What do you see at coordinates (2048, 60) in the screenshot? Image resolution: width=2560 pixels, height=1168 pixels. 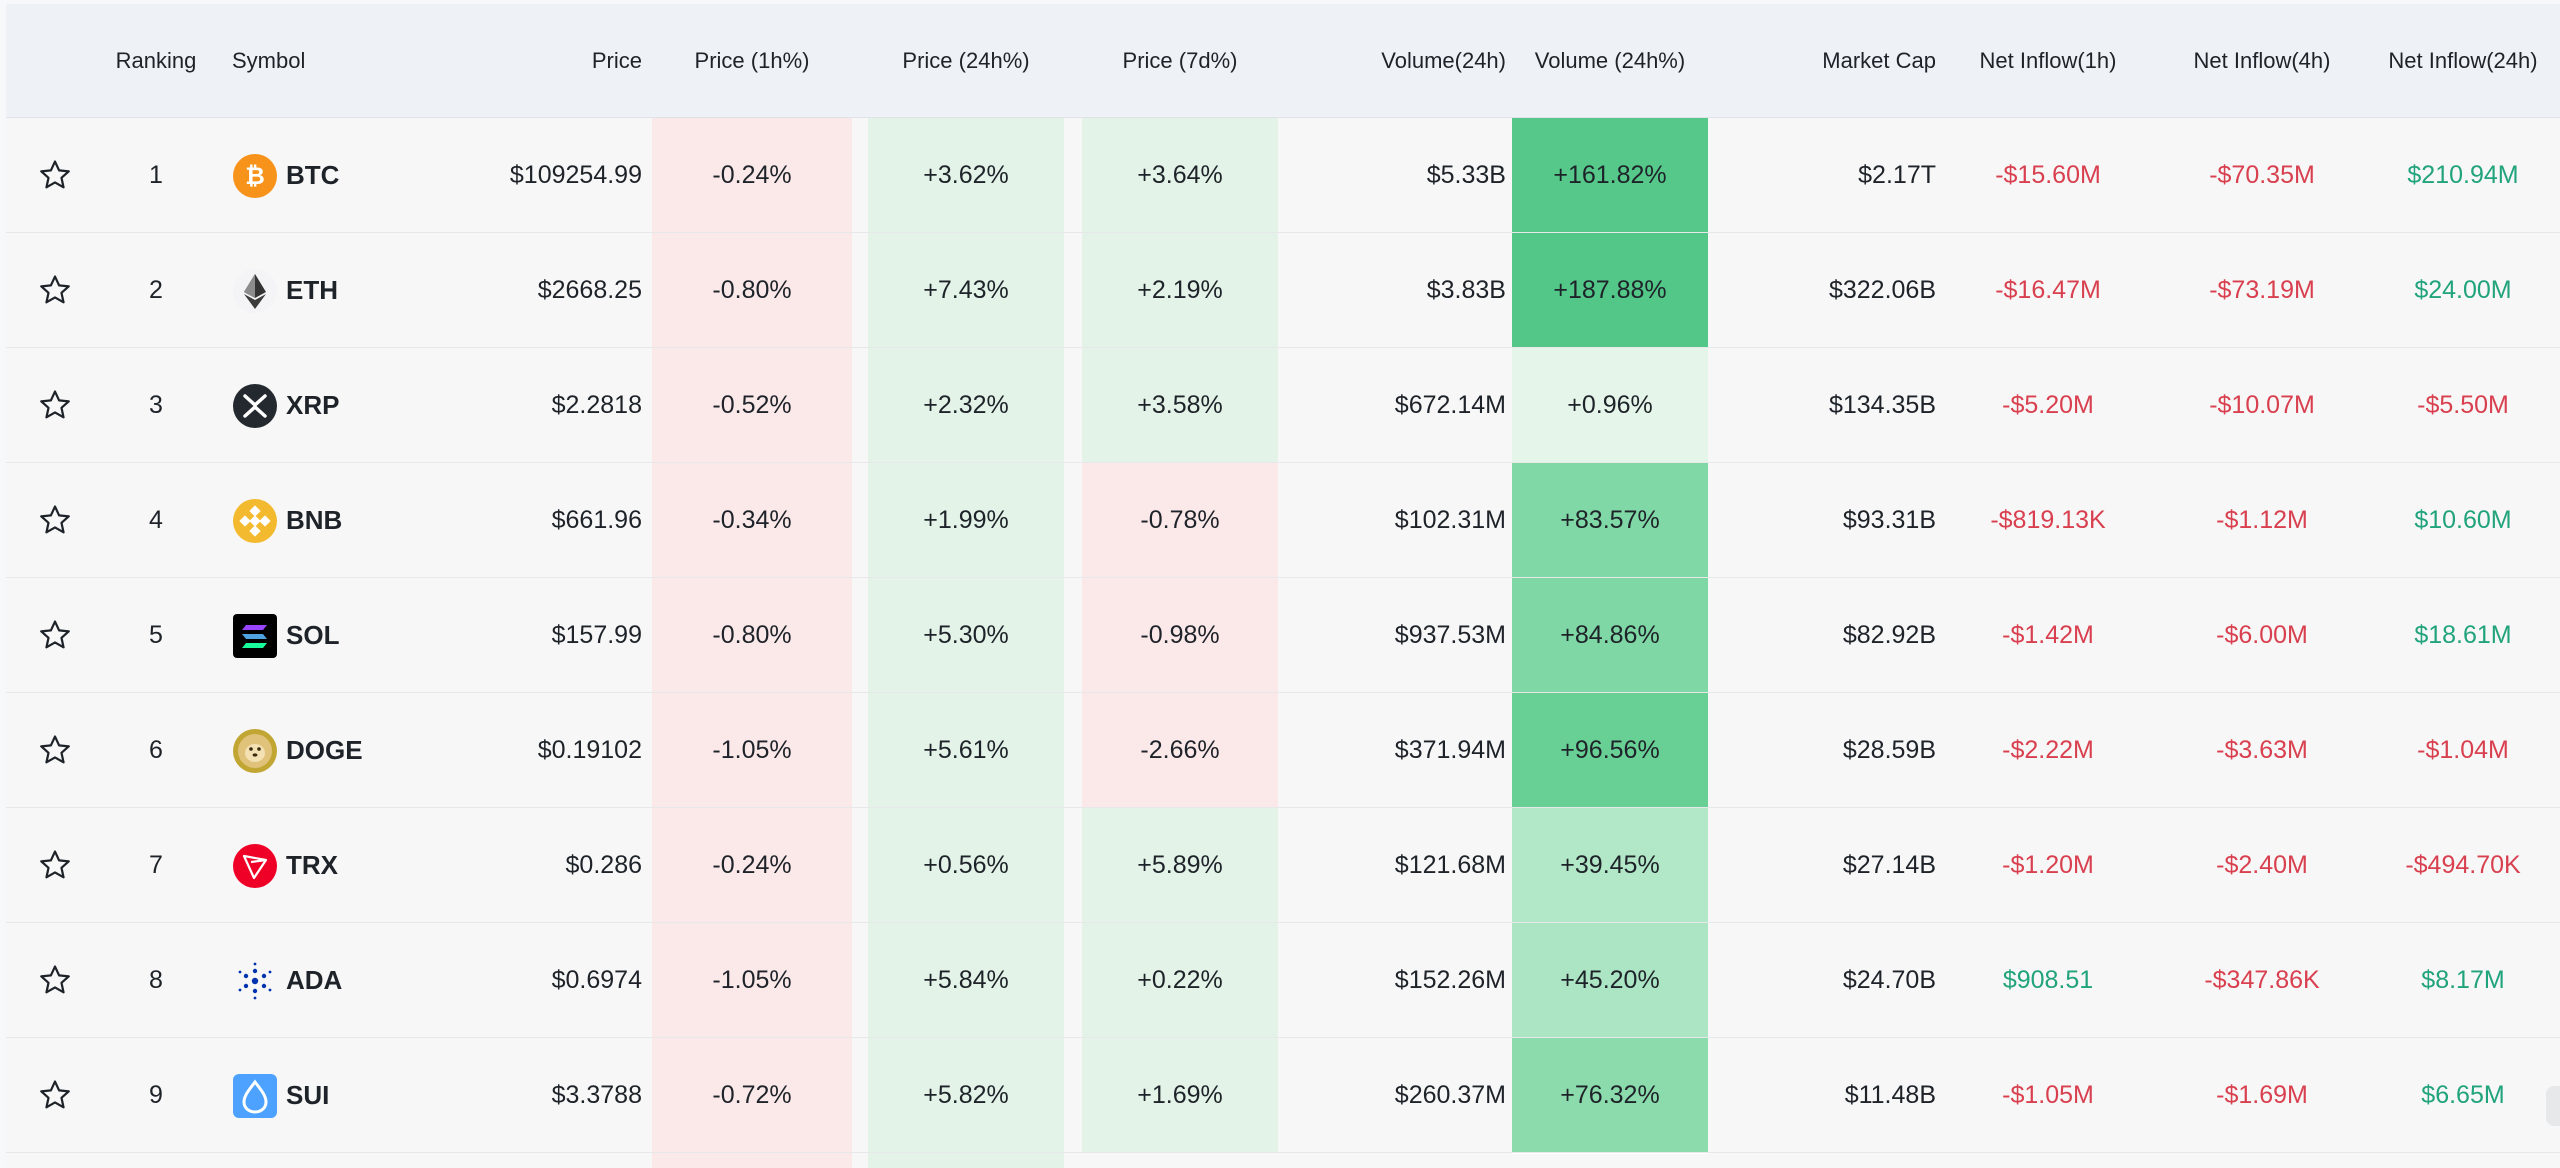 I see `header-net-inflow-1h: Net Inflow(1h)` at bounding box center [2048, 60].